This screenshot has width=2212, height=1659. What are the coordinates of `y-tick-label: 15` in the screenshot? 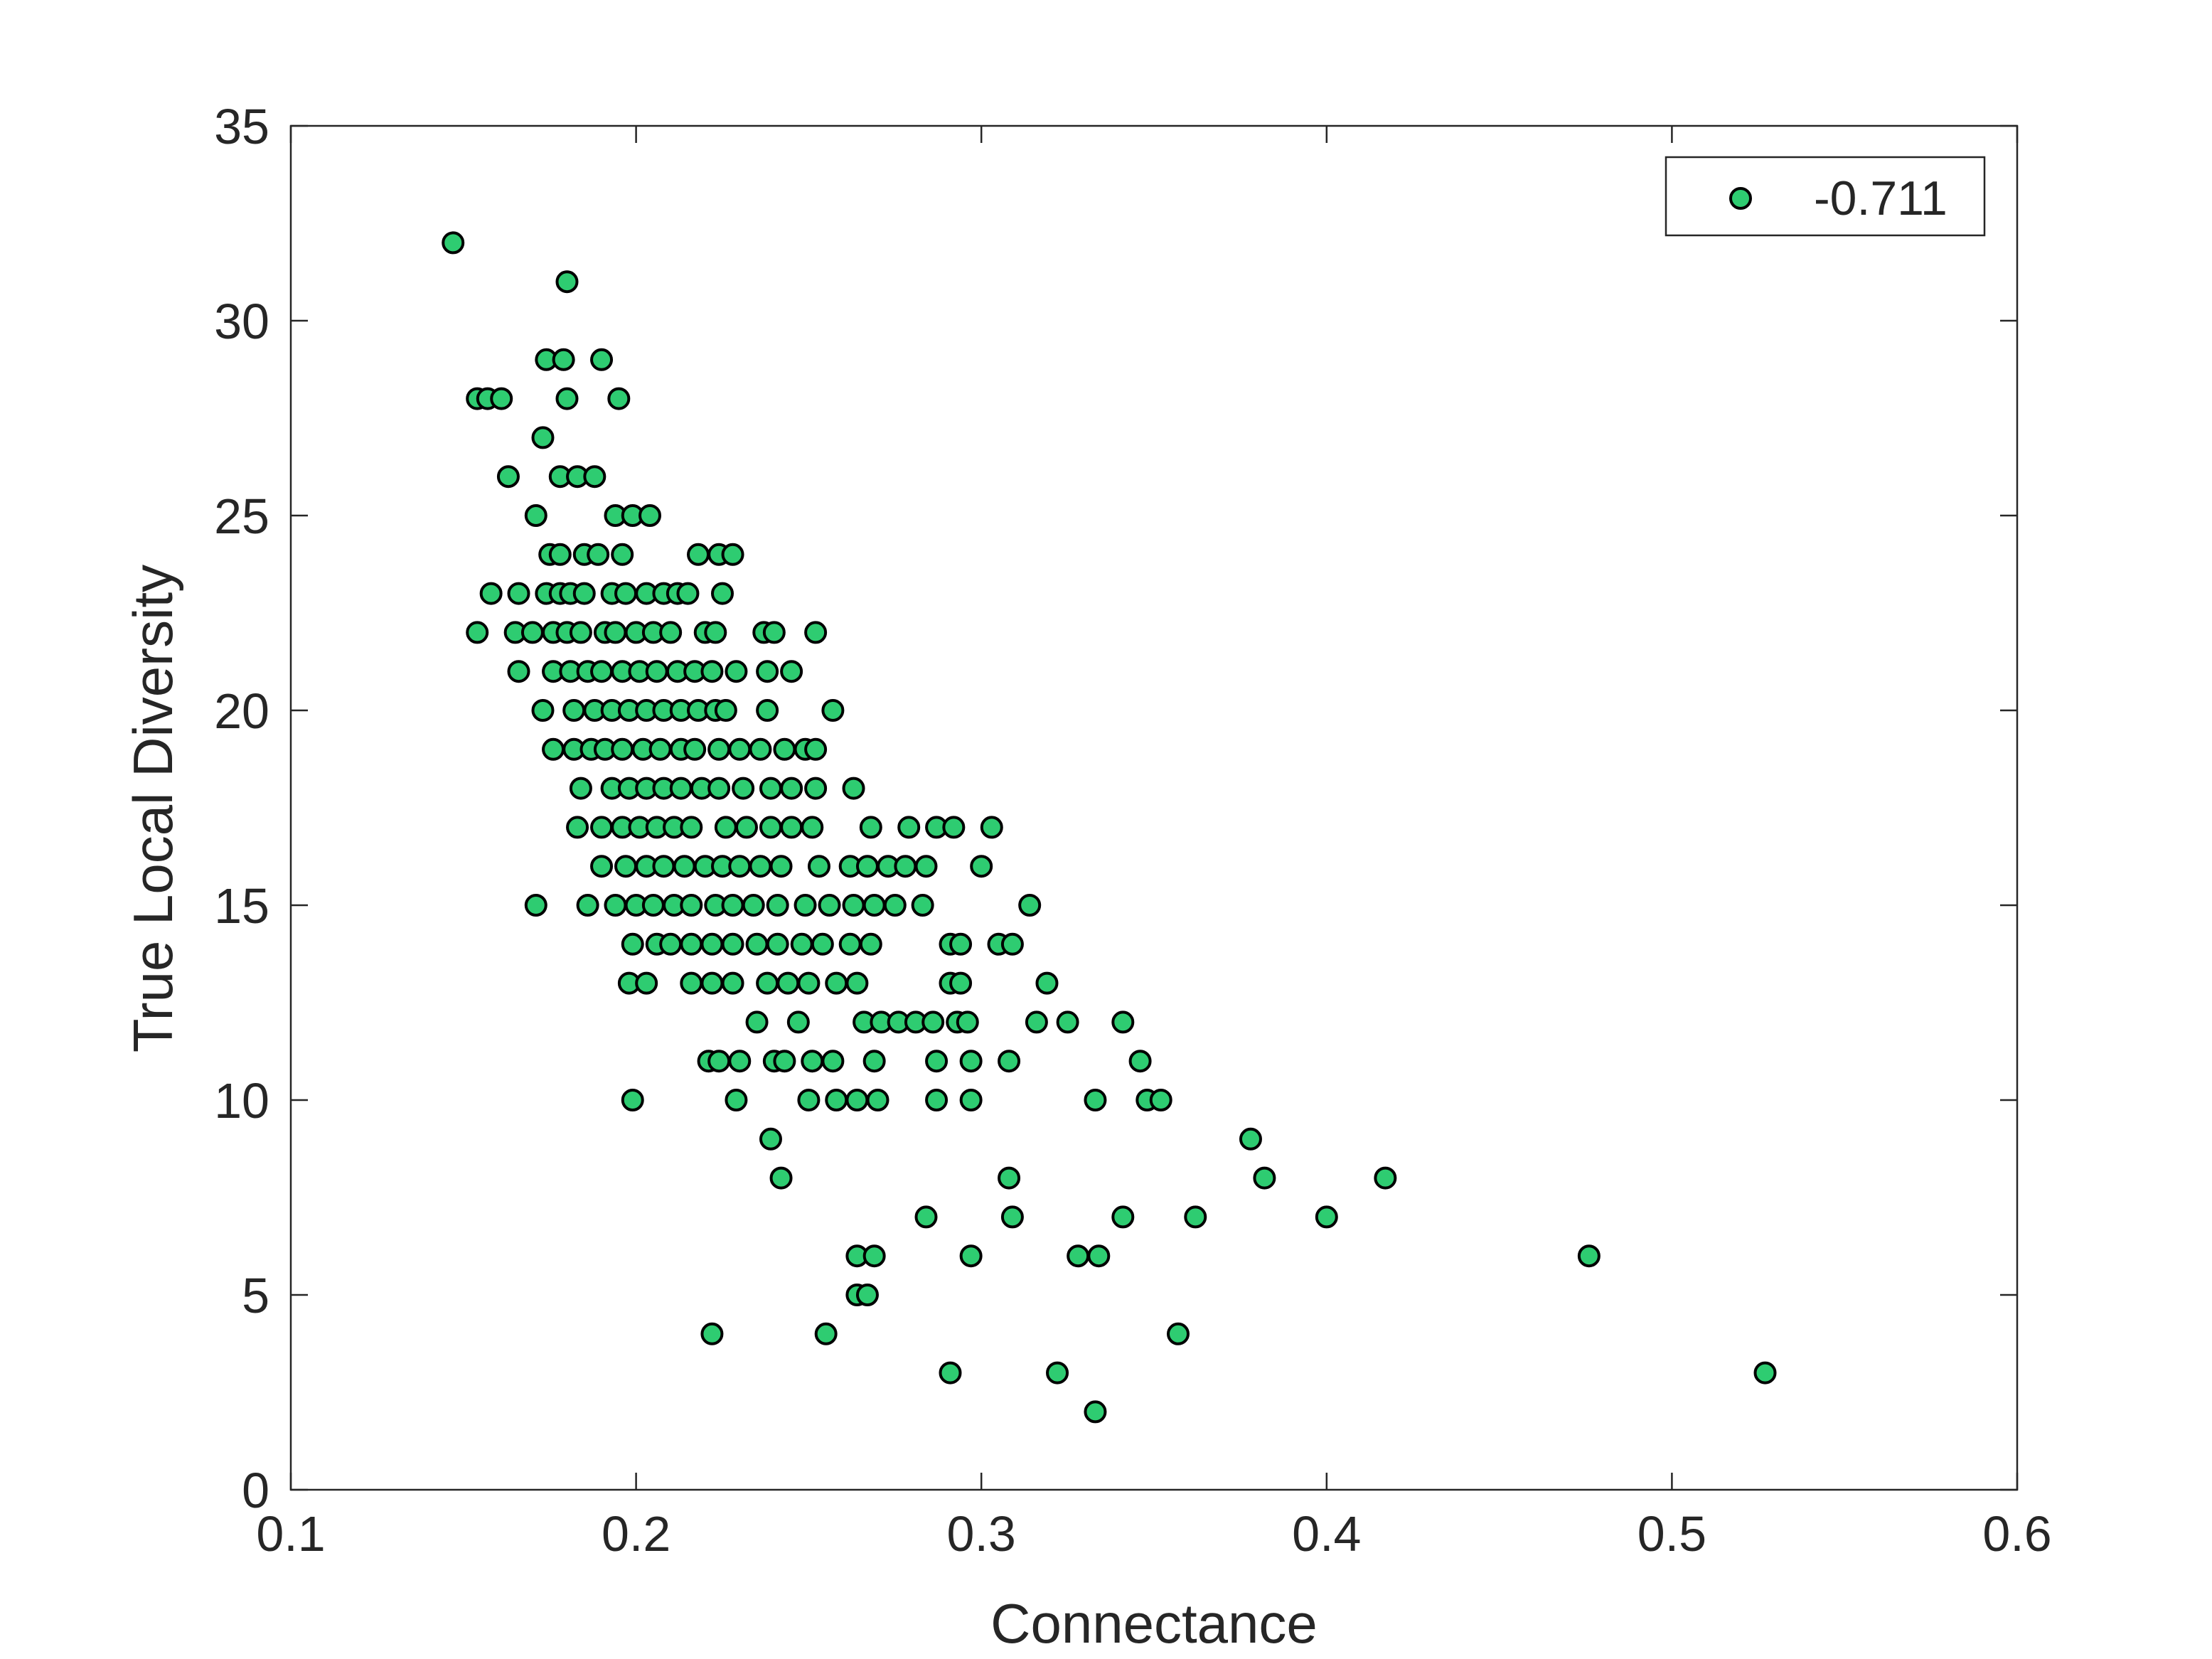 It's located at (241, 906).